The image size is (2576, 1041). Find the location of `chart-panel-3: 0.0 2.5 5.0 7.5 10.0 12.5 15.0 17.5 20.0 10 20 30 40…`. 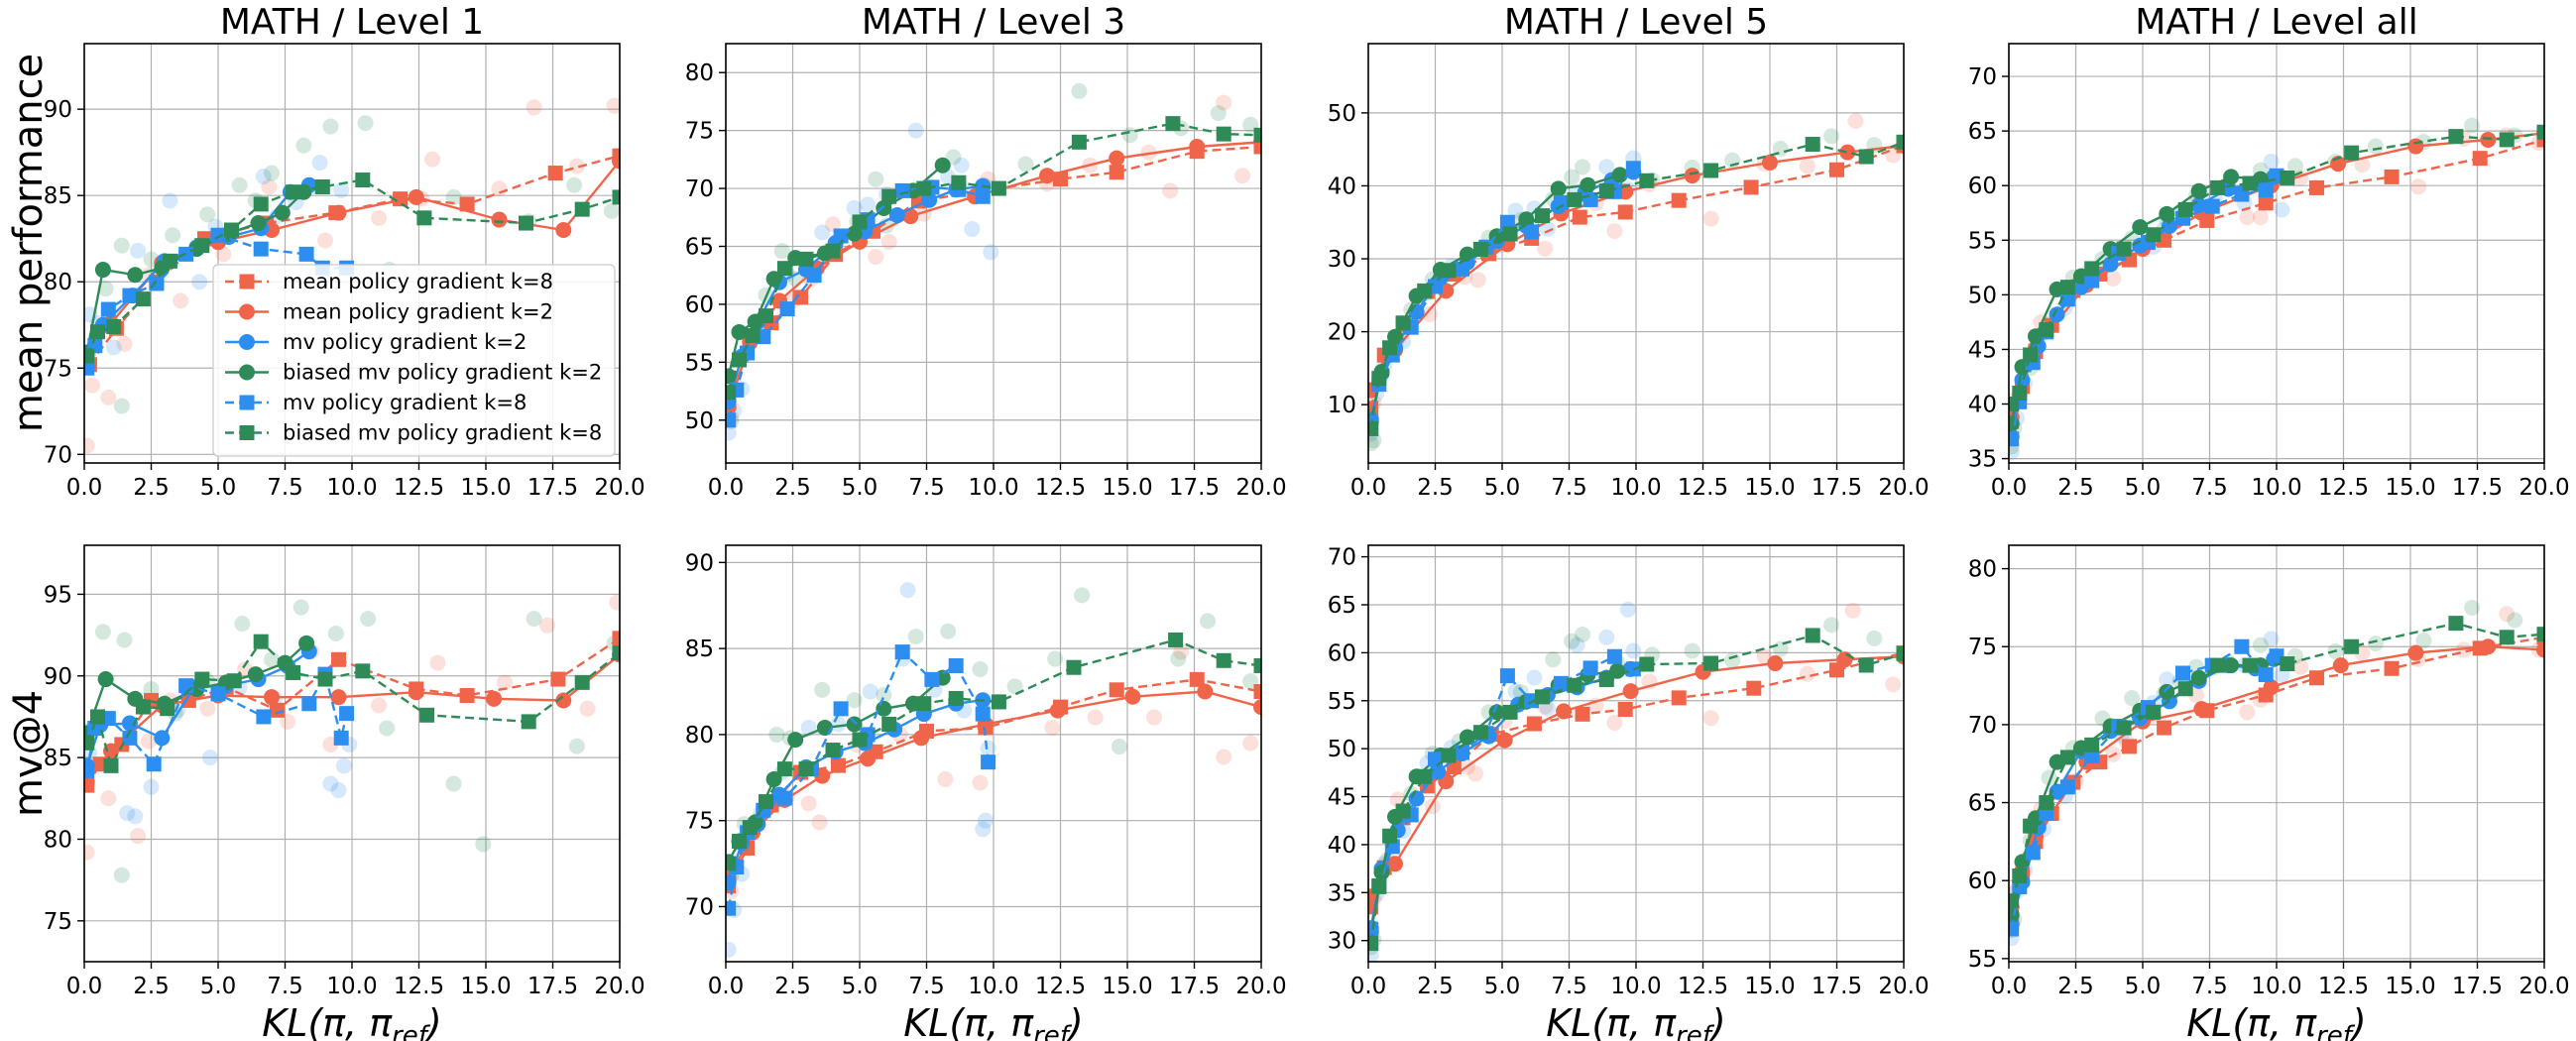

chart-panel-3: 0.0 2.5 5.0 7.5 10.0 12.5 15.0 17.5 20.0 10 20 30 40… is located at coordinates (1629, 251).